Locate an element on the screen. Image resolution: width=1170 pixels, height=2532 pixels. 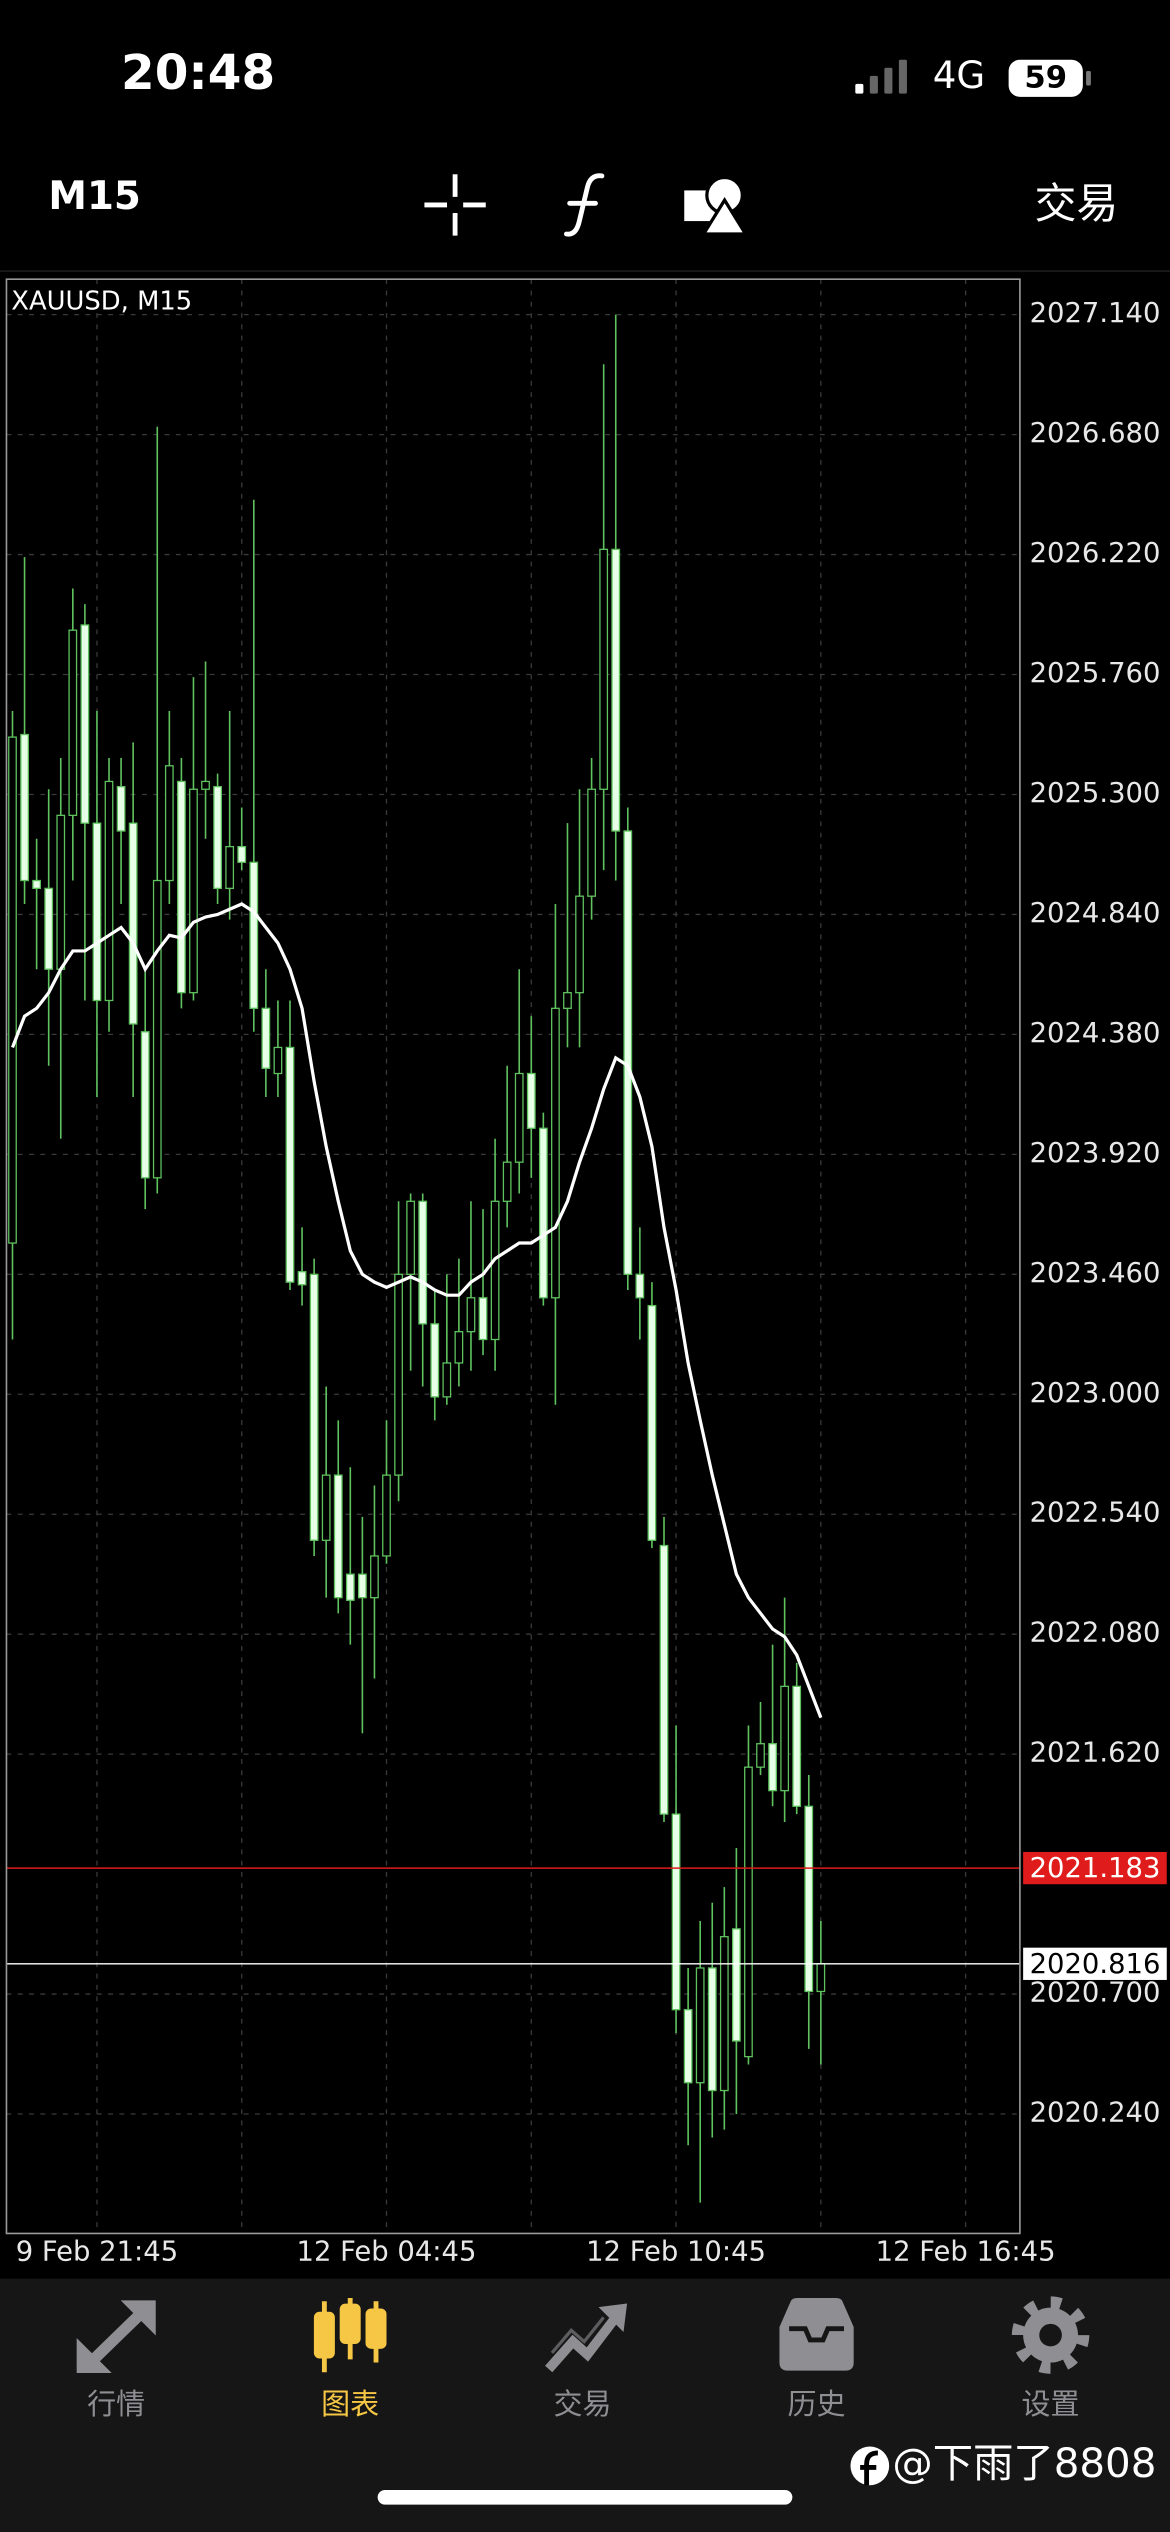
price-tag is located at coordinates (1095, 1963).